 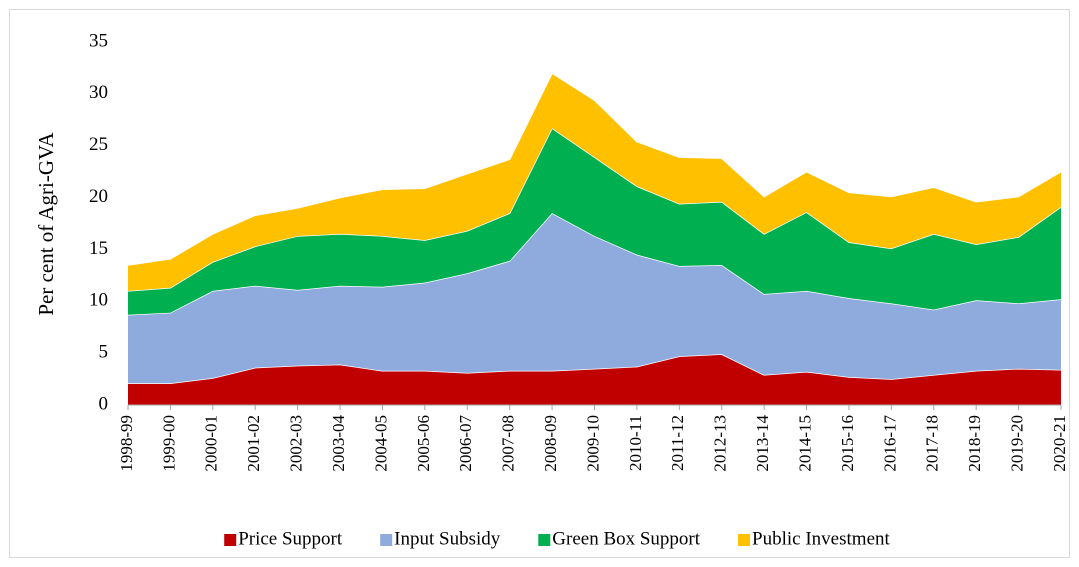 What do you see at coordinates (104, 403) in the screenshot?
I see `y-tick-label: 0` at bounding box center [104, 403].